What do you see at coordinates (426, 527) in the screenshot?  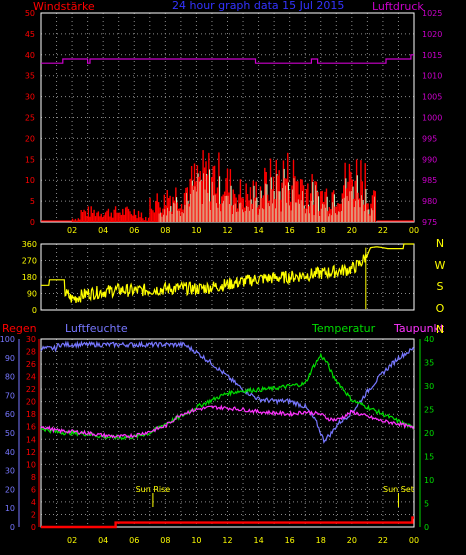 I see `temperature-y-tick: 0` at bounding box center [426, 527].